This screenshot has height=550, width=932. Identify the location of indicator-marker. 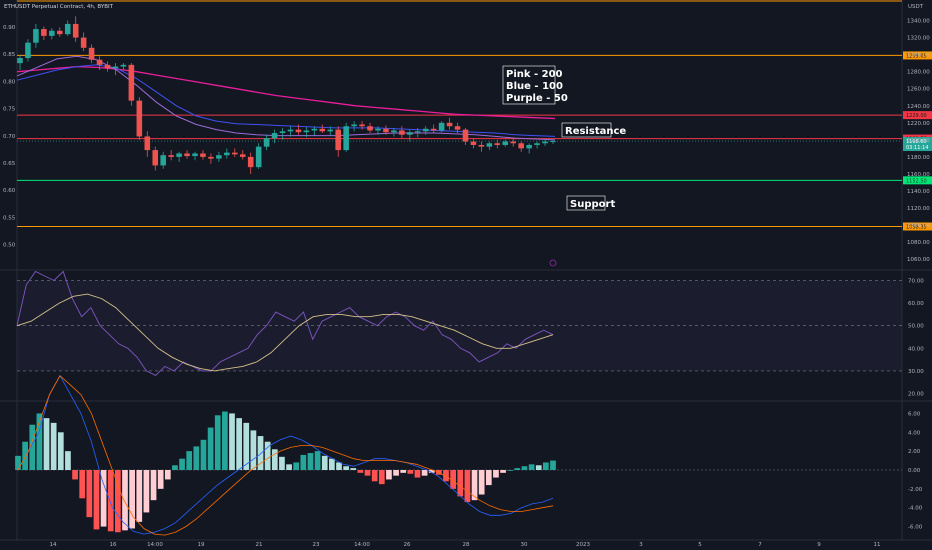
(553, 263).